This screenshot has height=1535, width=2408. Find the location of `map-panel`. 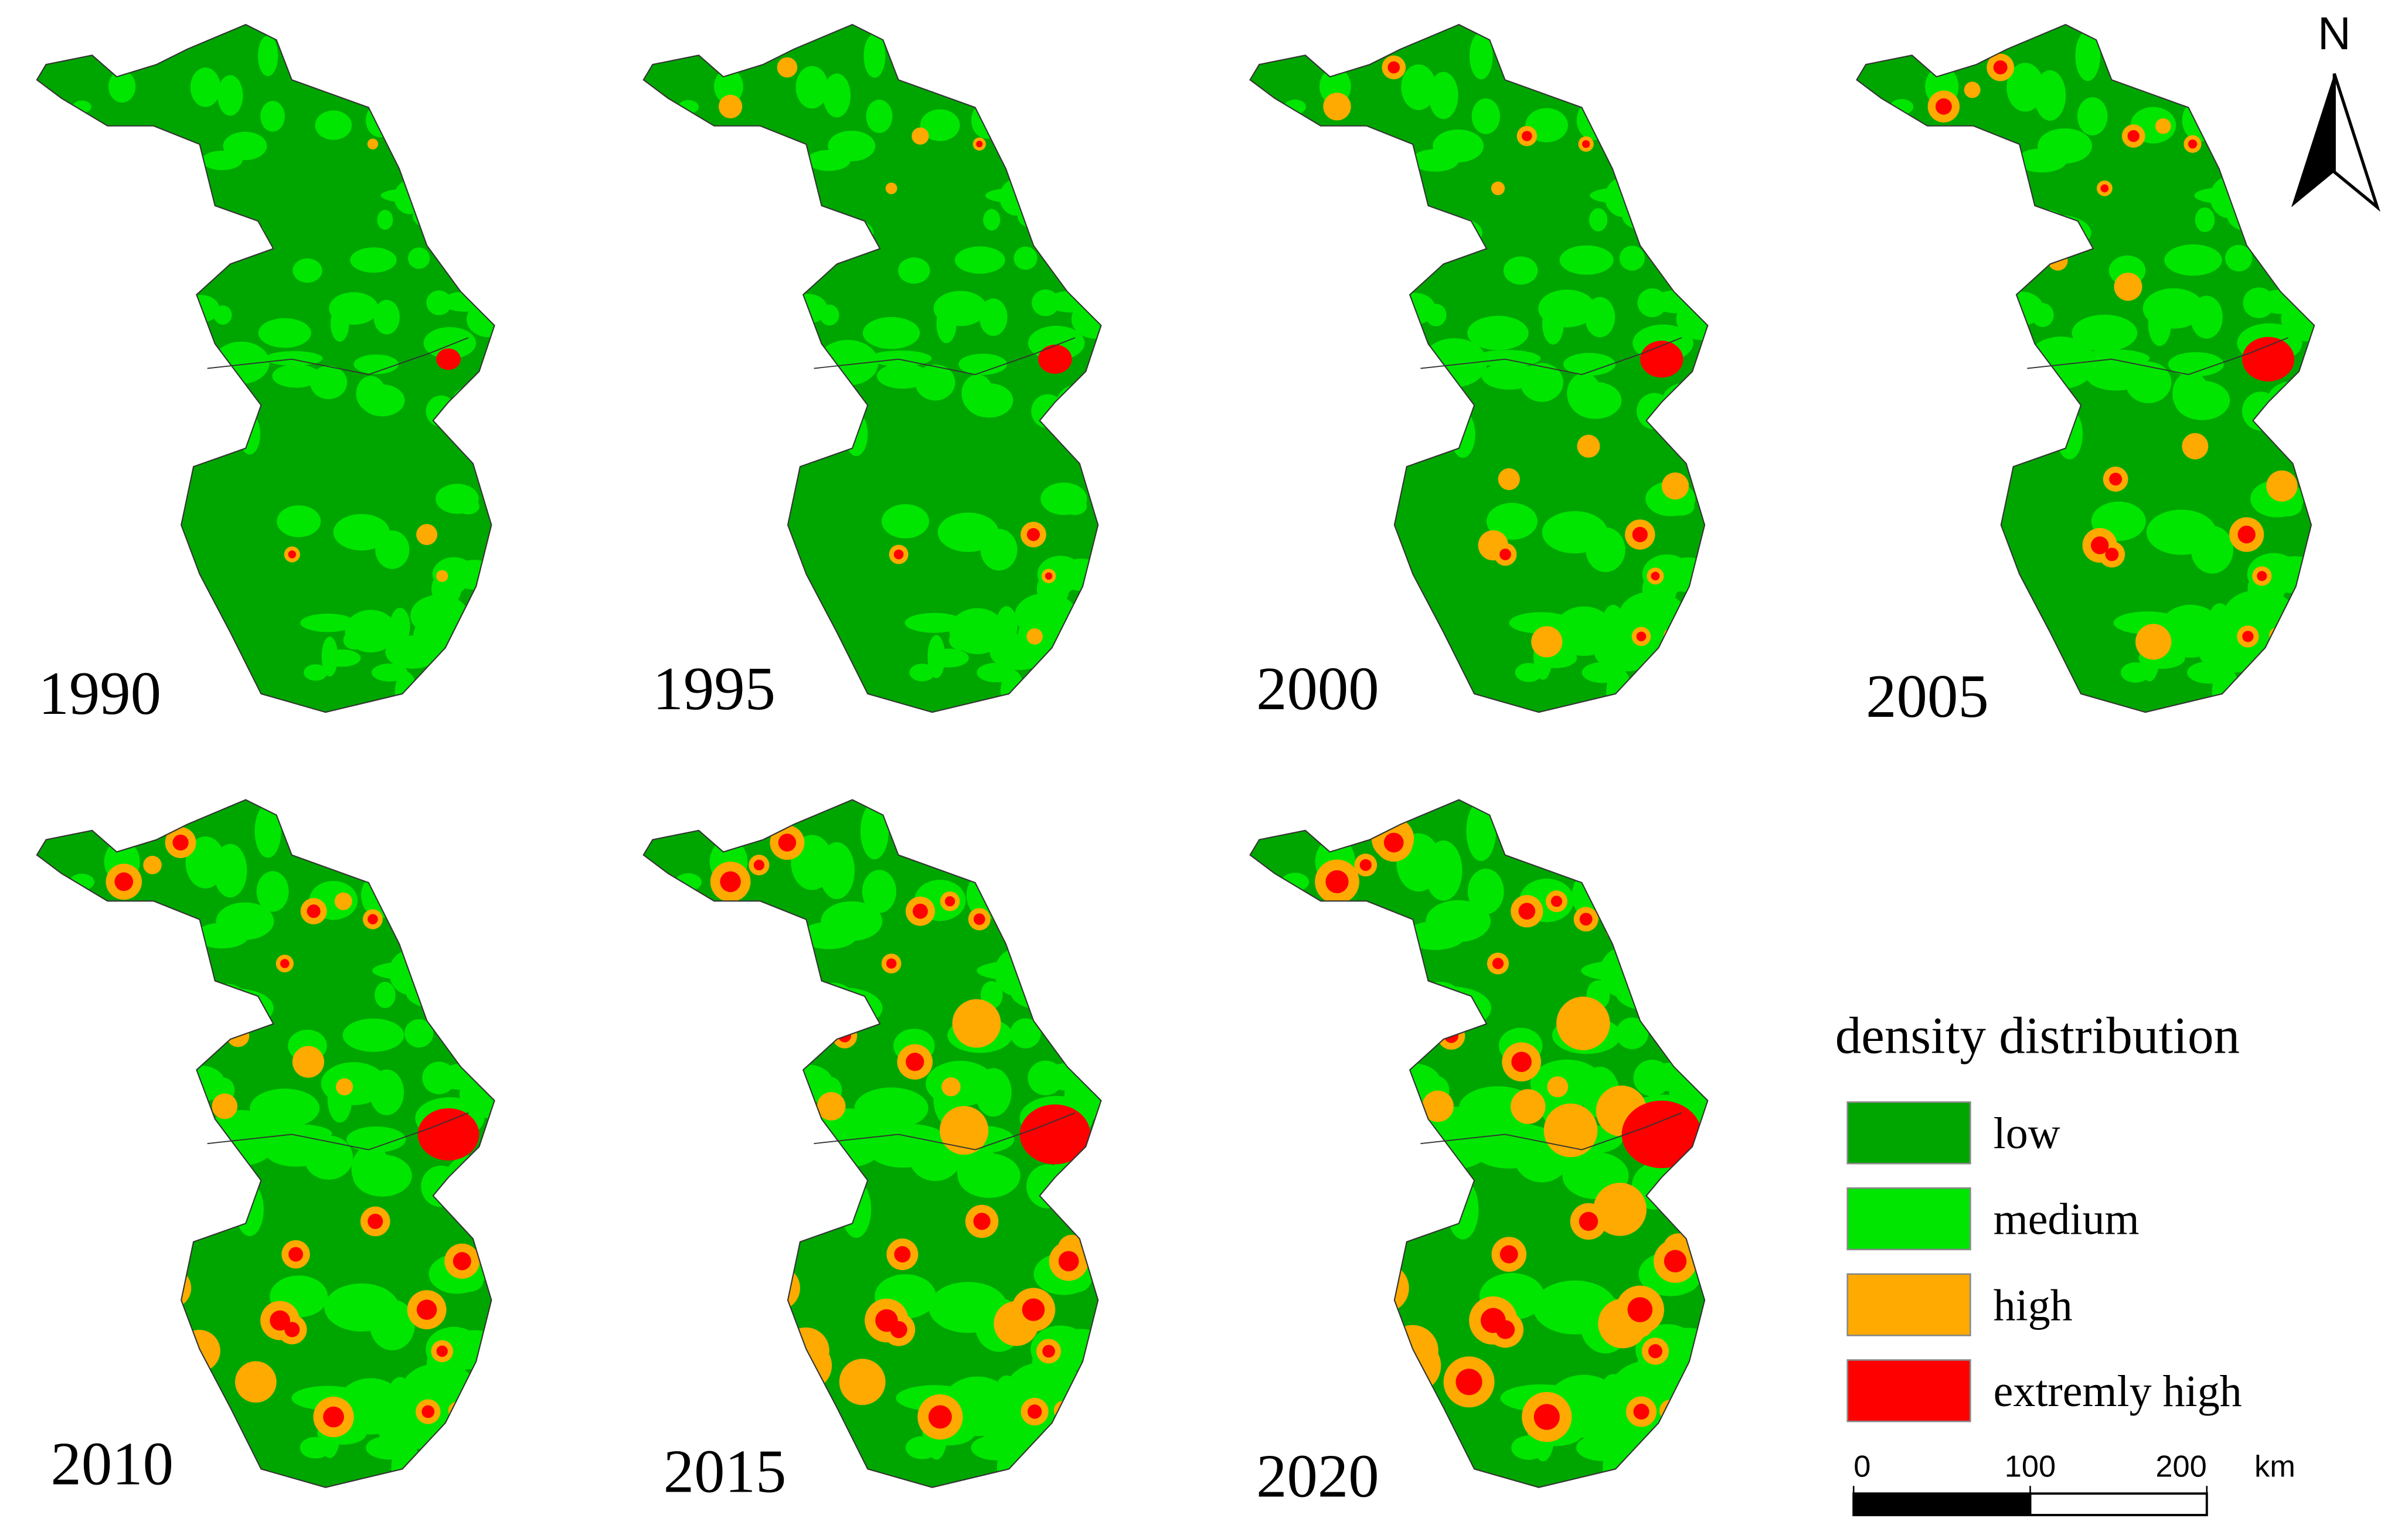

map-panel is located at coordinates (265, 1144).